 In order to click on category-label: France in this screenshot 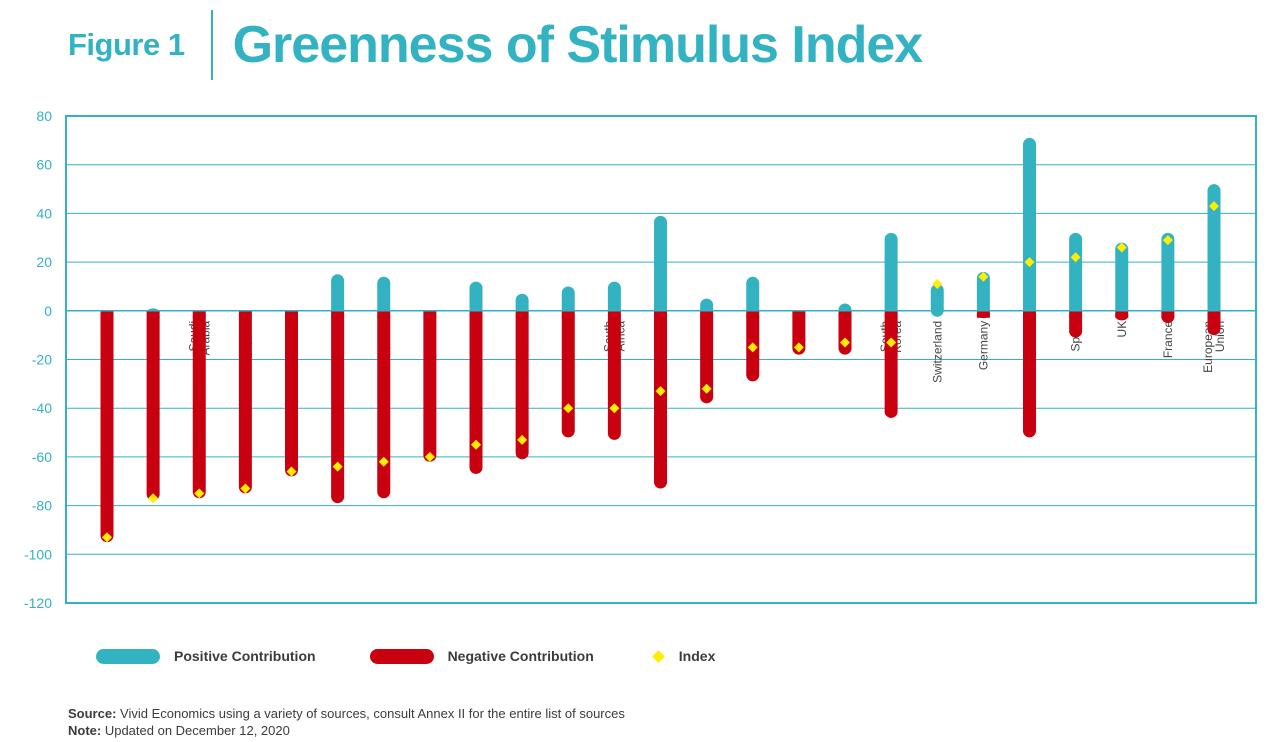, I will do `click(1168, 339)`.